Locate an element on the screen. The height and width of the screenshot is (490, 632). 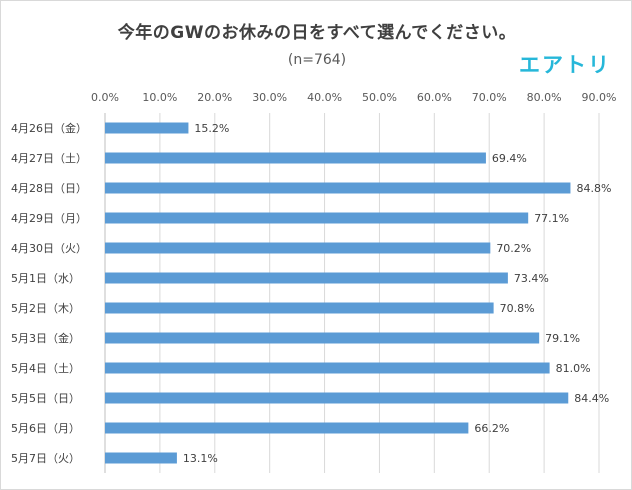
x-tick-label: 20.0% is located at coordinates (214, 97).